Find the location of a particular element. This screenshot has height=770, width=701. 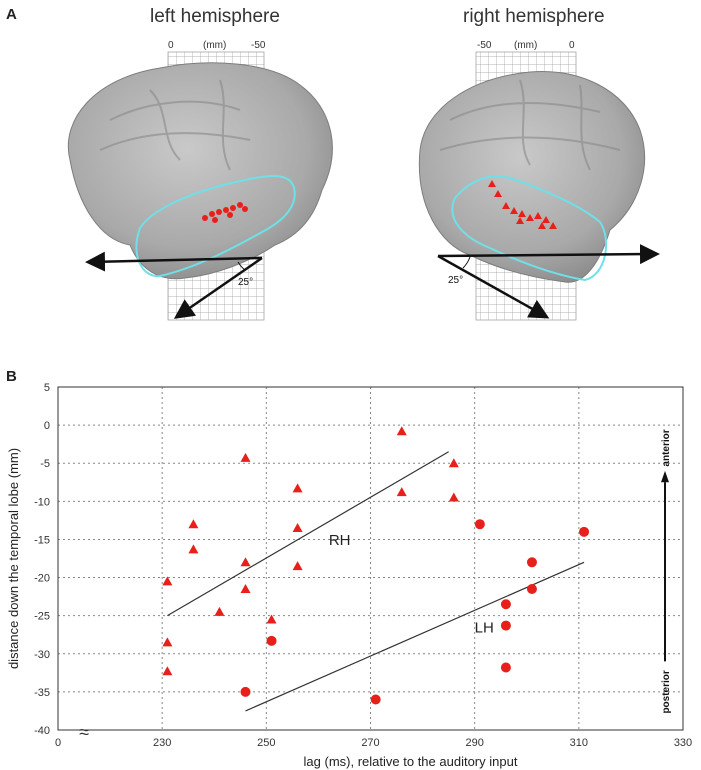

left-hemisphere-title: left hemisphere is located at coordinates (215, 16).